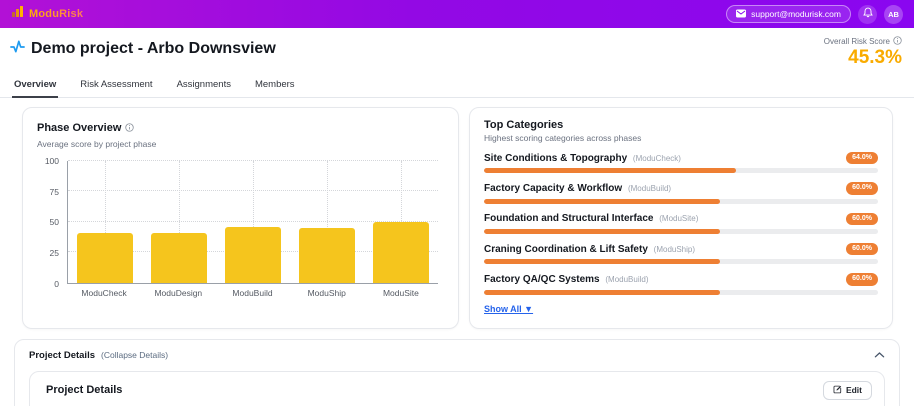  I want to click on x-tick-label: ModuSite, so click(400, 292).